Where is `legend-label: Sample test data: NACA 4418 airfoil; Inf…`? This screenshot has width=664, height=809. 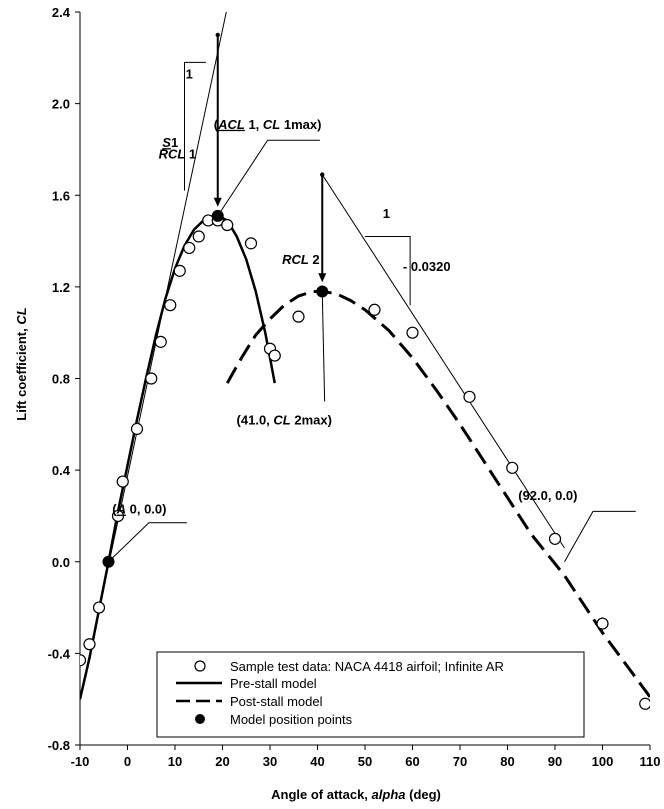 legend-label: Sample test data: NACA 4418 airfoil; Inf… is located at coordinates (367, 666).